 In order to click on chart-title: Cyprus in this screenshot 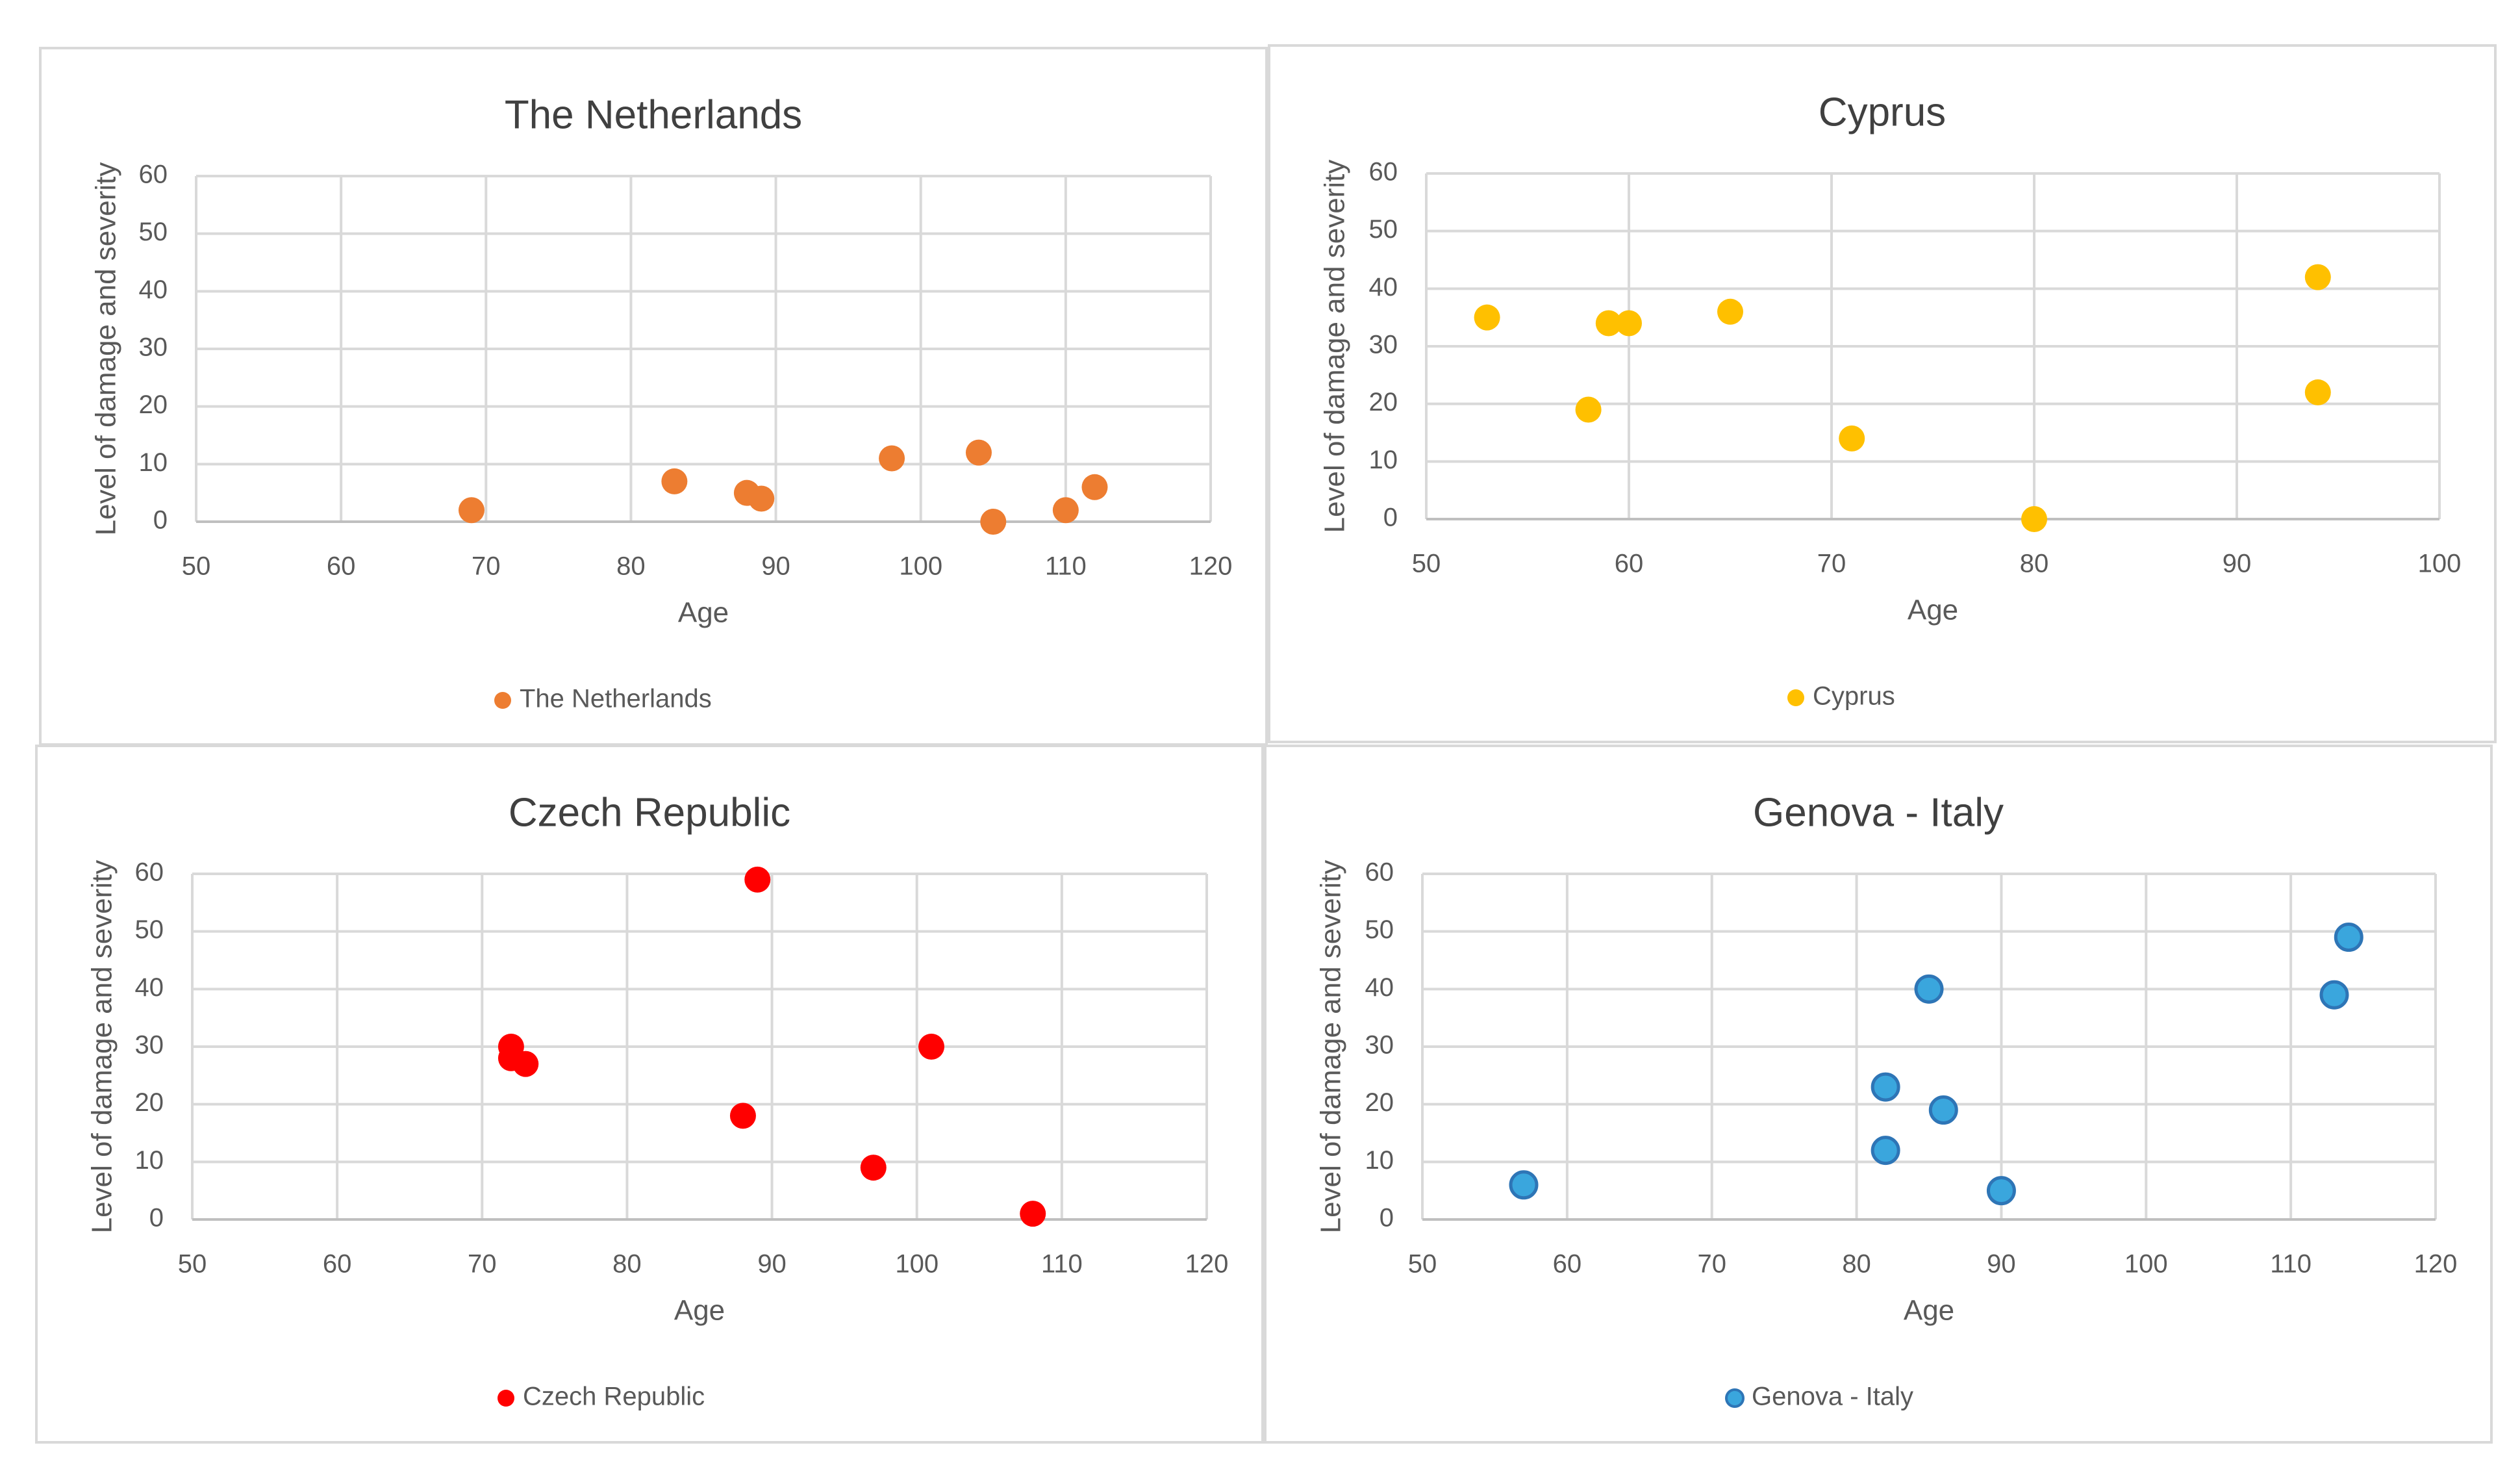, I will do `click(1883, 112)`.